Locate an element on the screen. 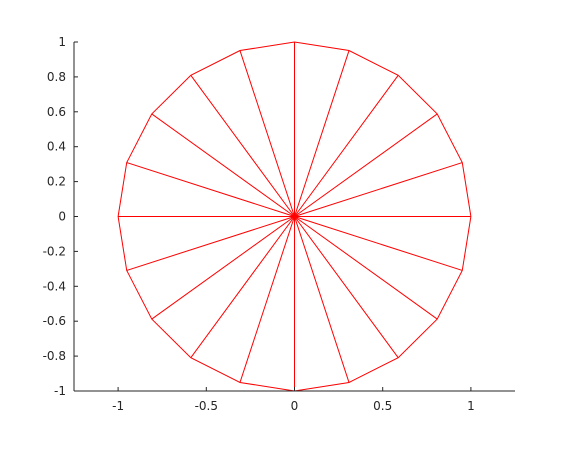 This screenshot has height=450, width=570. y-tick-label: 0.6 is located at coordinates (56, 112).